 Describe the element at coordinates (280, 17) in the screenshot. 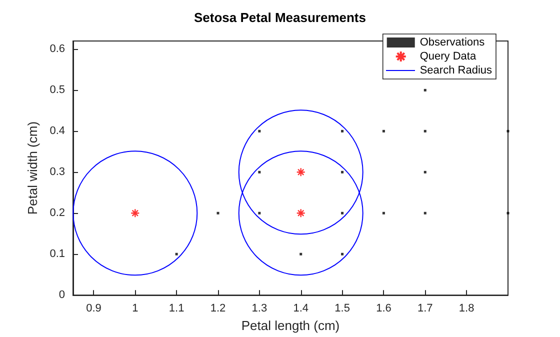

I see `chart-title: Setosa Petal Measurements` at that location.